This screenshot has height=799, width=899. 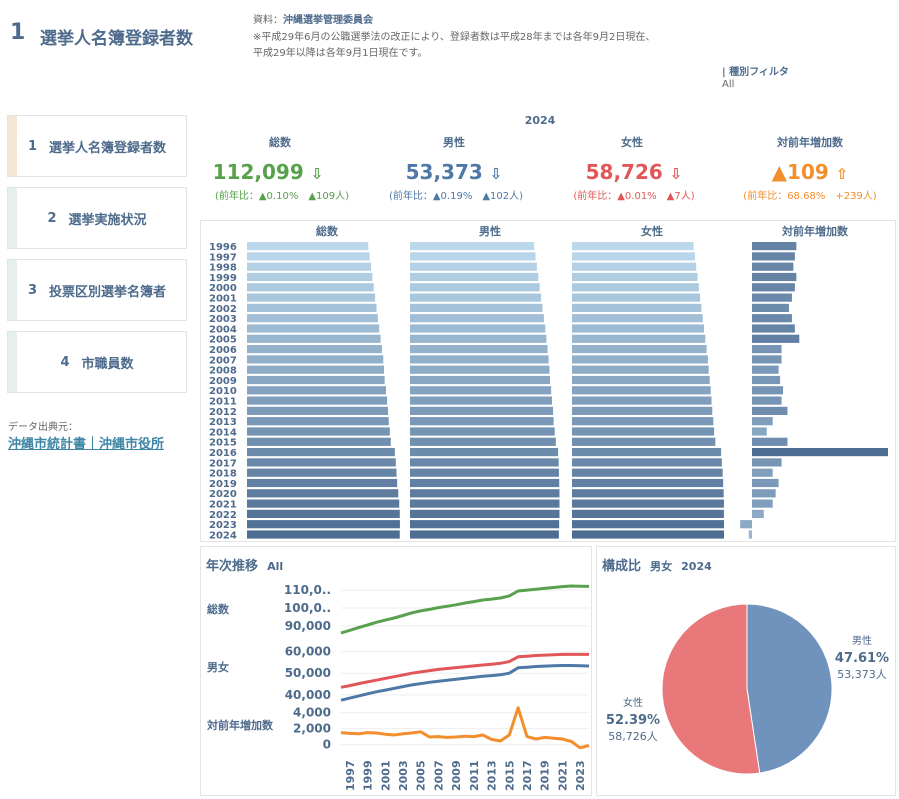 I want to click on kpi-head-total: 総数, so click(x=280, y=142).